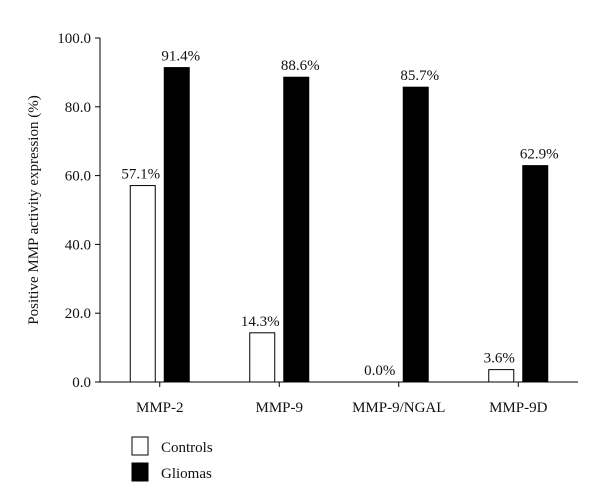 The image size is (600, 502). What do you see at coordinates (172, 459) in the screenshot?
I see `legend: Controls Gliomas` at bounding box center [172, 459].